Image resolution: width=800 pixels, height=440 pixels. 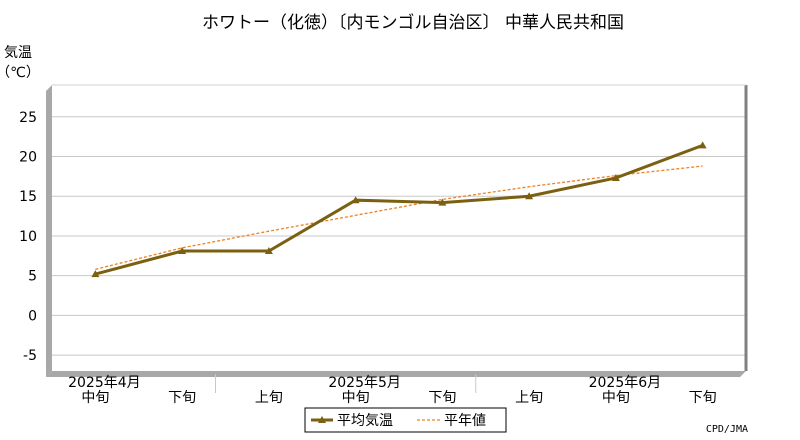 What do you see at coordinates (104, 383) in the screenshot?
I see `x-month-label: 2025年4月` at bounding box center [104, 383].